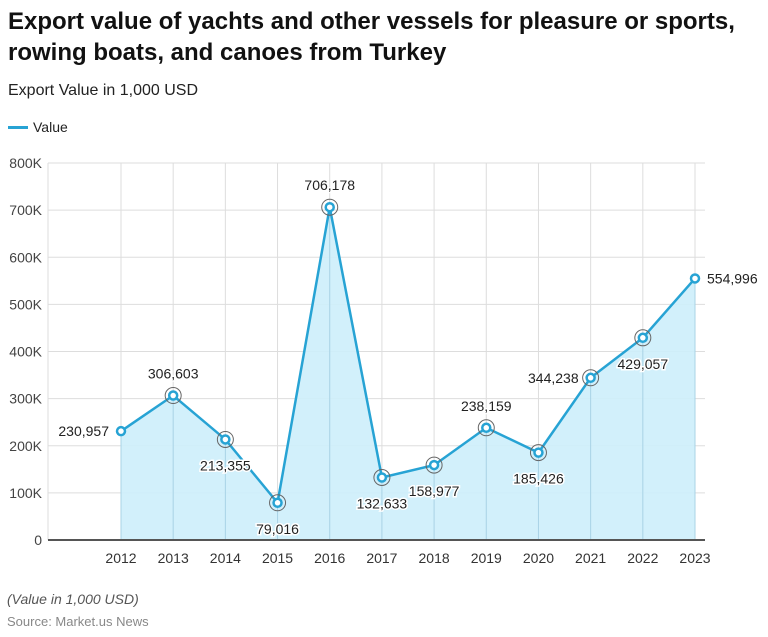 The image size is (768, 637). I want to click on legend-swatch, so click(18, 127).